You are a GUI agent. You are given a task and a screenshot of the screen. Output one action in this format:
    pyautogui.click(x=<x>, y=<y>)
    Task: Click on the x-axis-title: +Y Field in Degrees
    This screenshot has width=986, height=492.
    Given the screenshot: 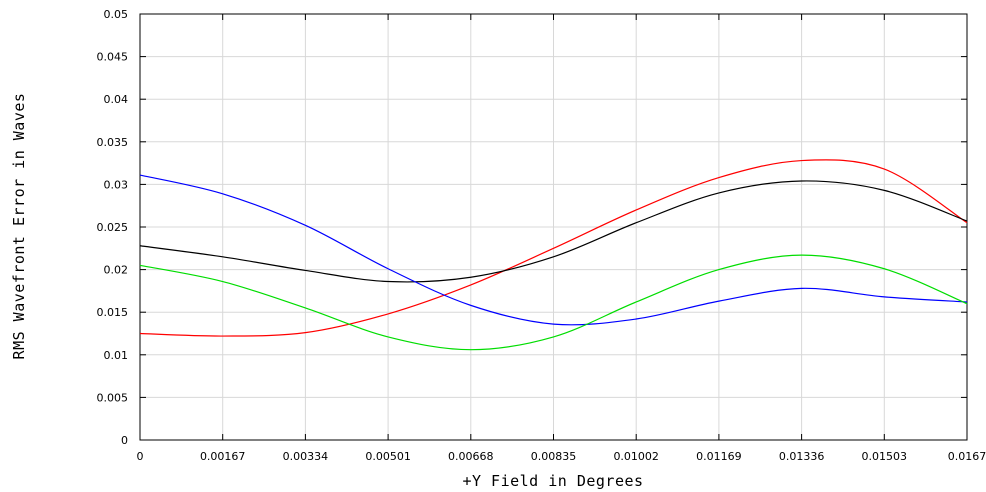 What is the action you would take?
    pyautogui.click(x=552, y=481)
    